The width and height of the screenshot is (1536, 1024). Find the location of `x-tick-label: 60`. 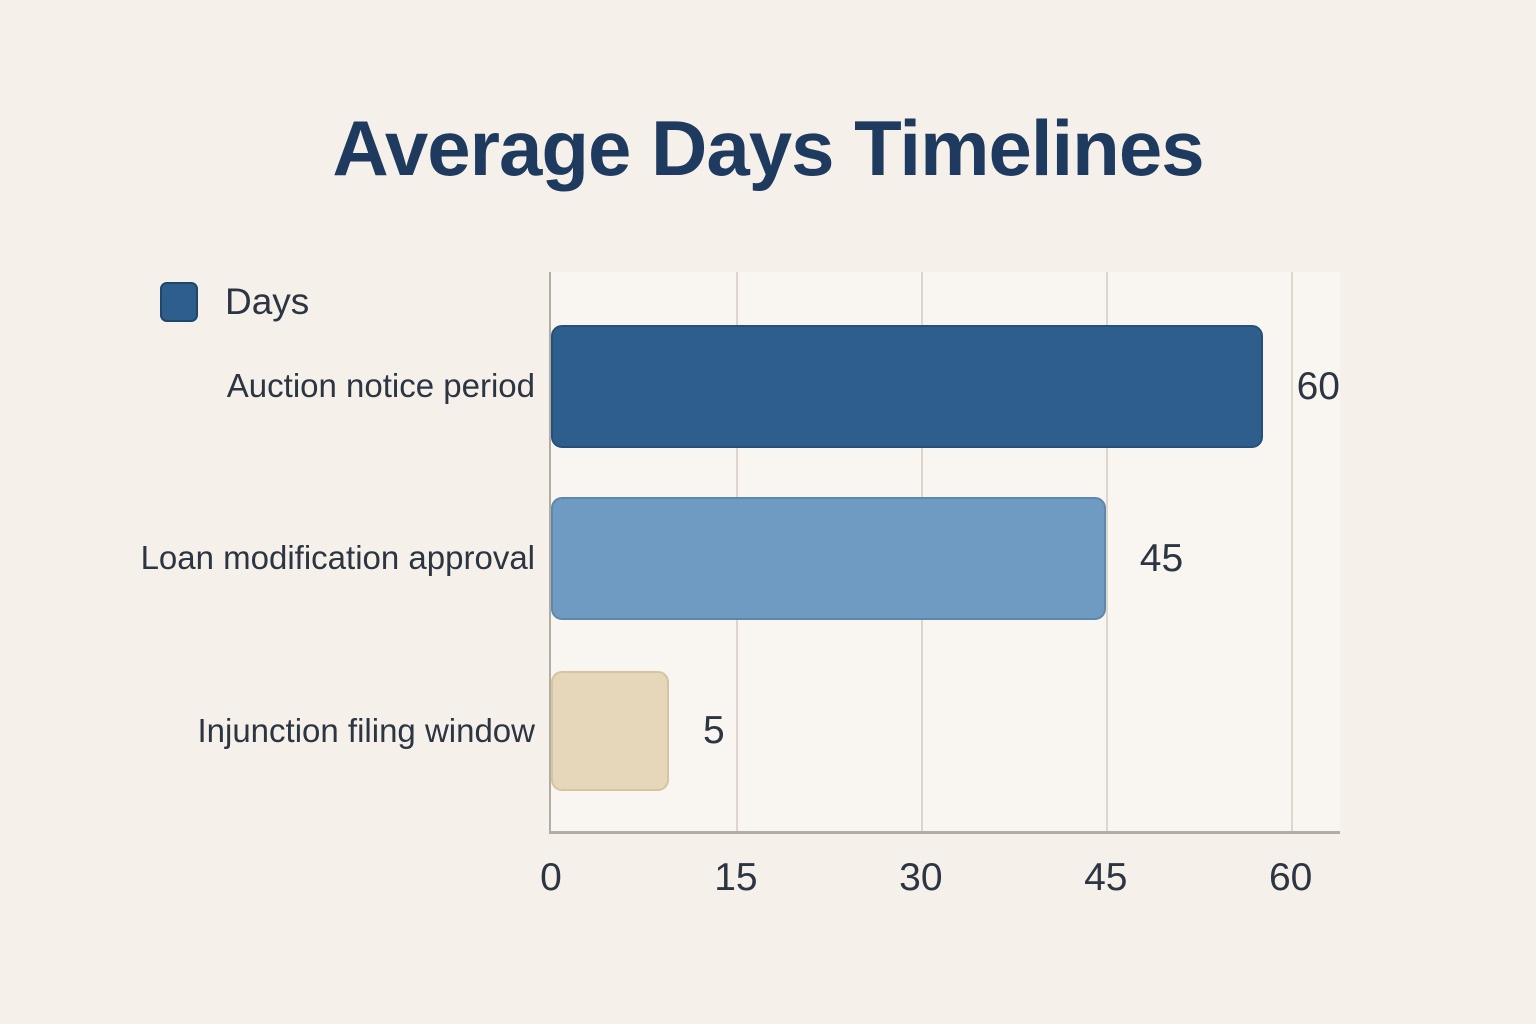

x-tick-label: 60 is located at coordinates (1290, 877).